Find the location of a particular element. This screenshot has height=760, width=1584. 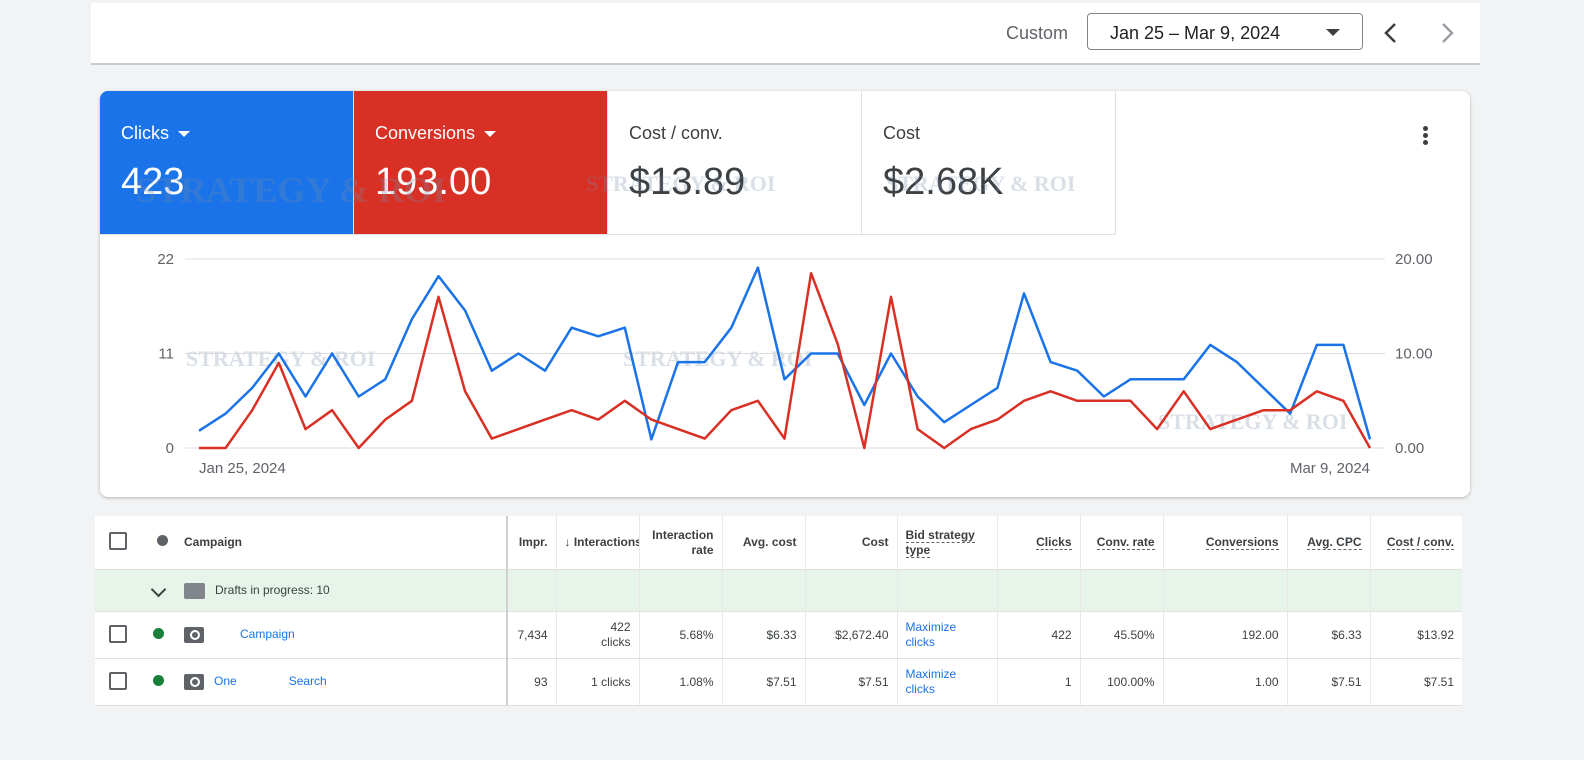

column-header: Avg. CPC is located at coordinates (1328, 543).